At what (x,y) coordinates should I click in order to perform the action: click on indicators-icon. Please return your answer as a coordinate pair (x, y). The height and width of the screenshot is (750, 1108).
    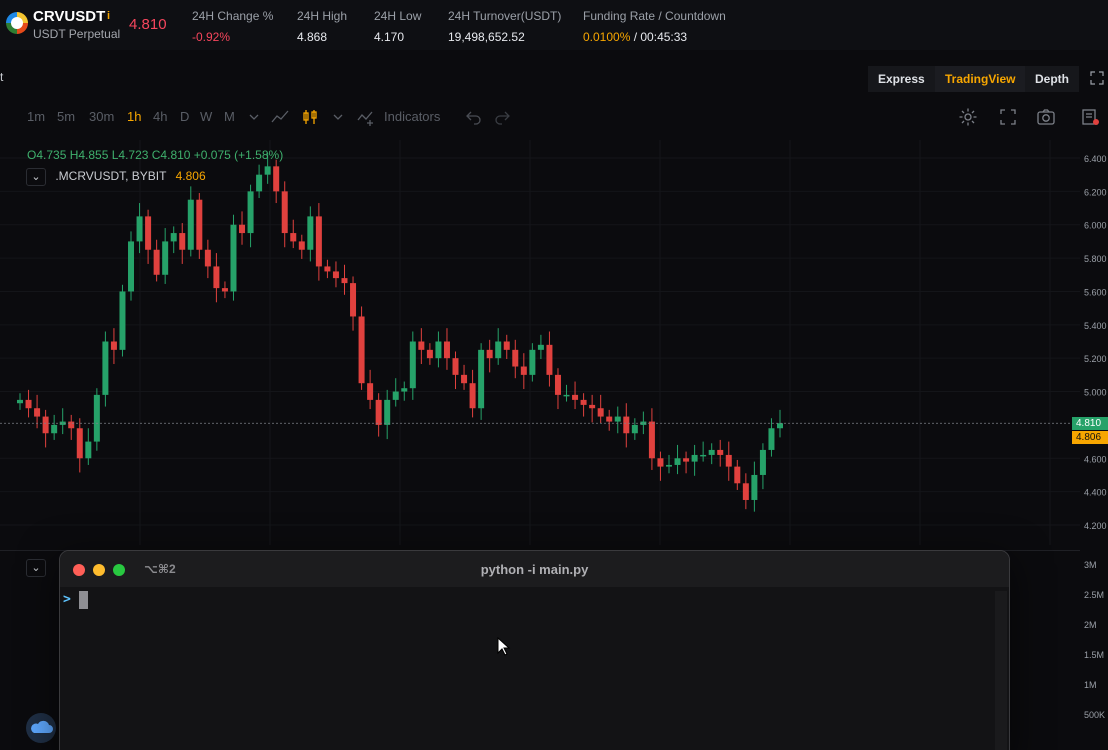
    Looking at the image, I should click on (366, 117).